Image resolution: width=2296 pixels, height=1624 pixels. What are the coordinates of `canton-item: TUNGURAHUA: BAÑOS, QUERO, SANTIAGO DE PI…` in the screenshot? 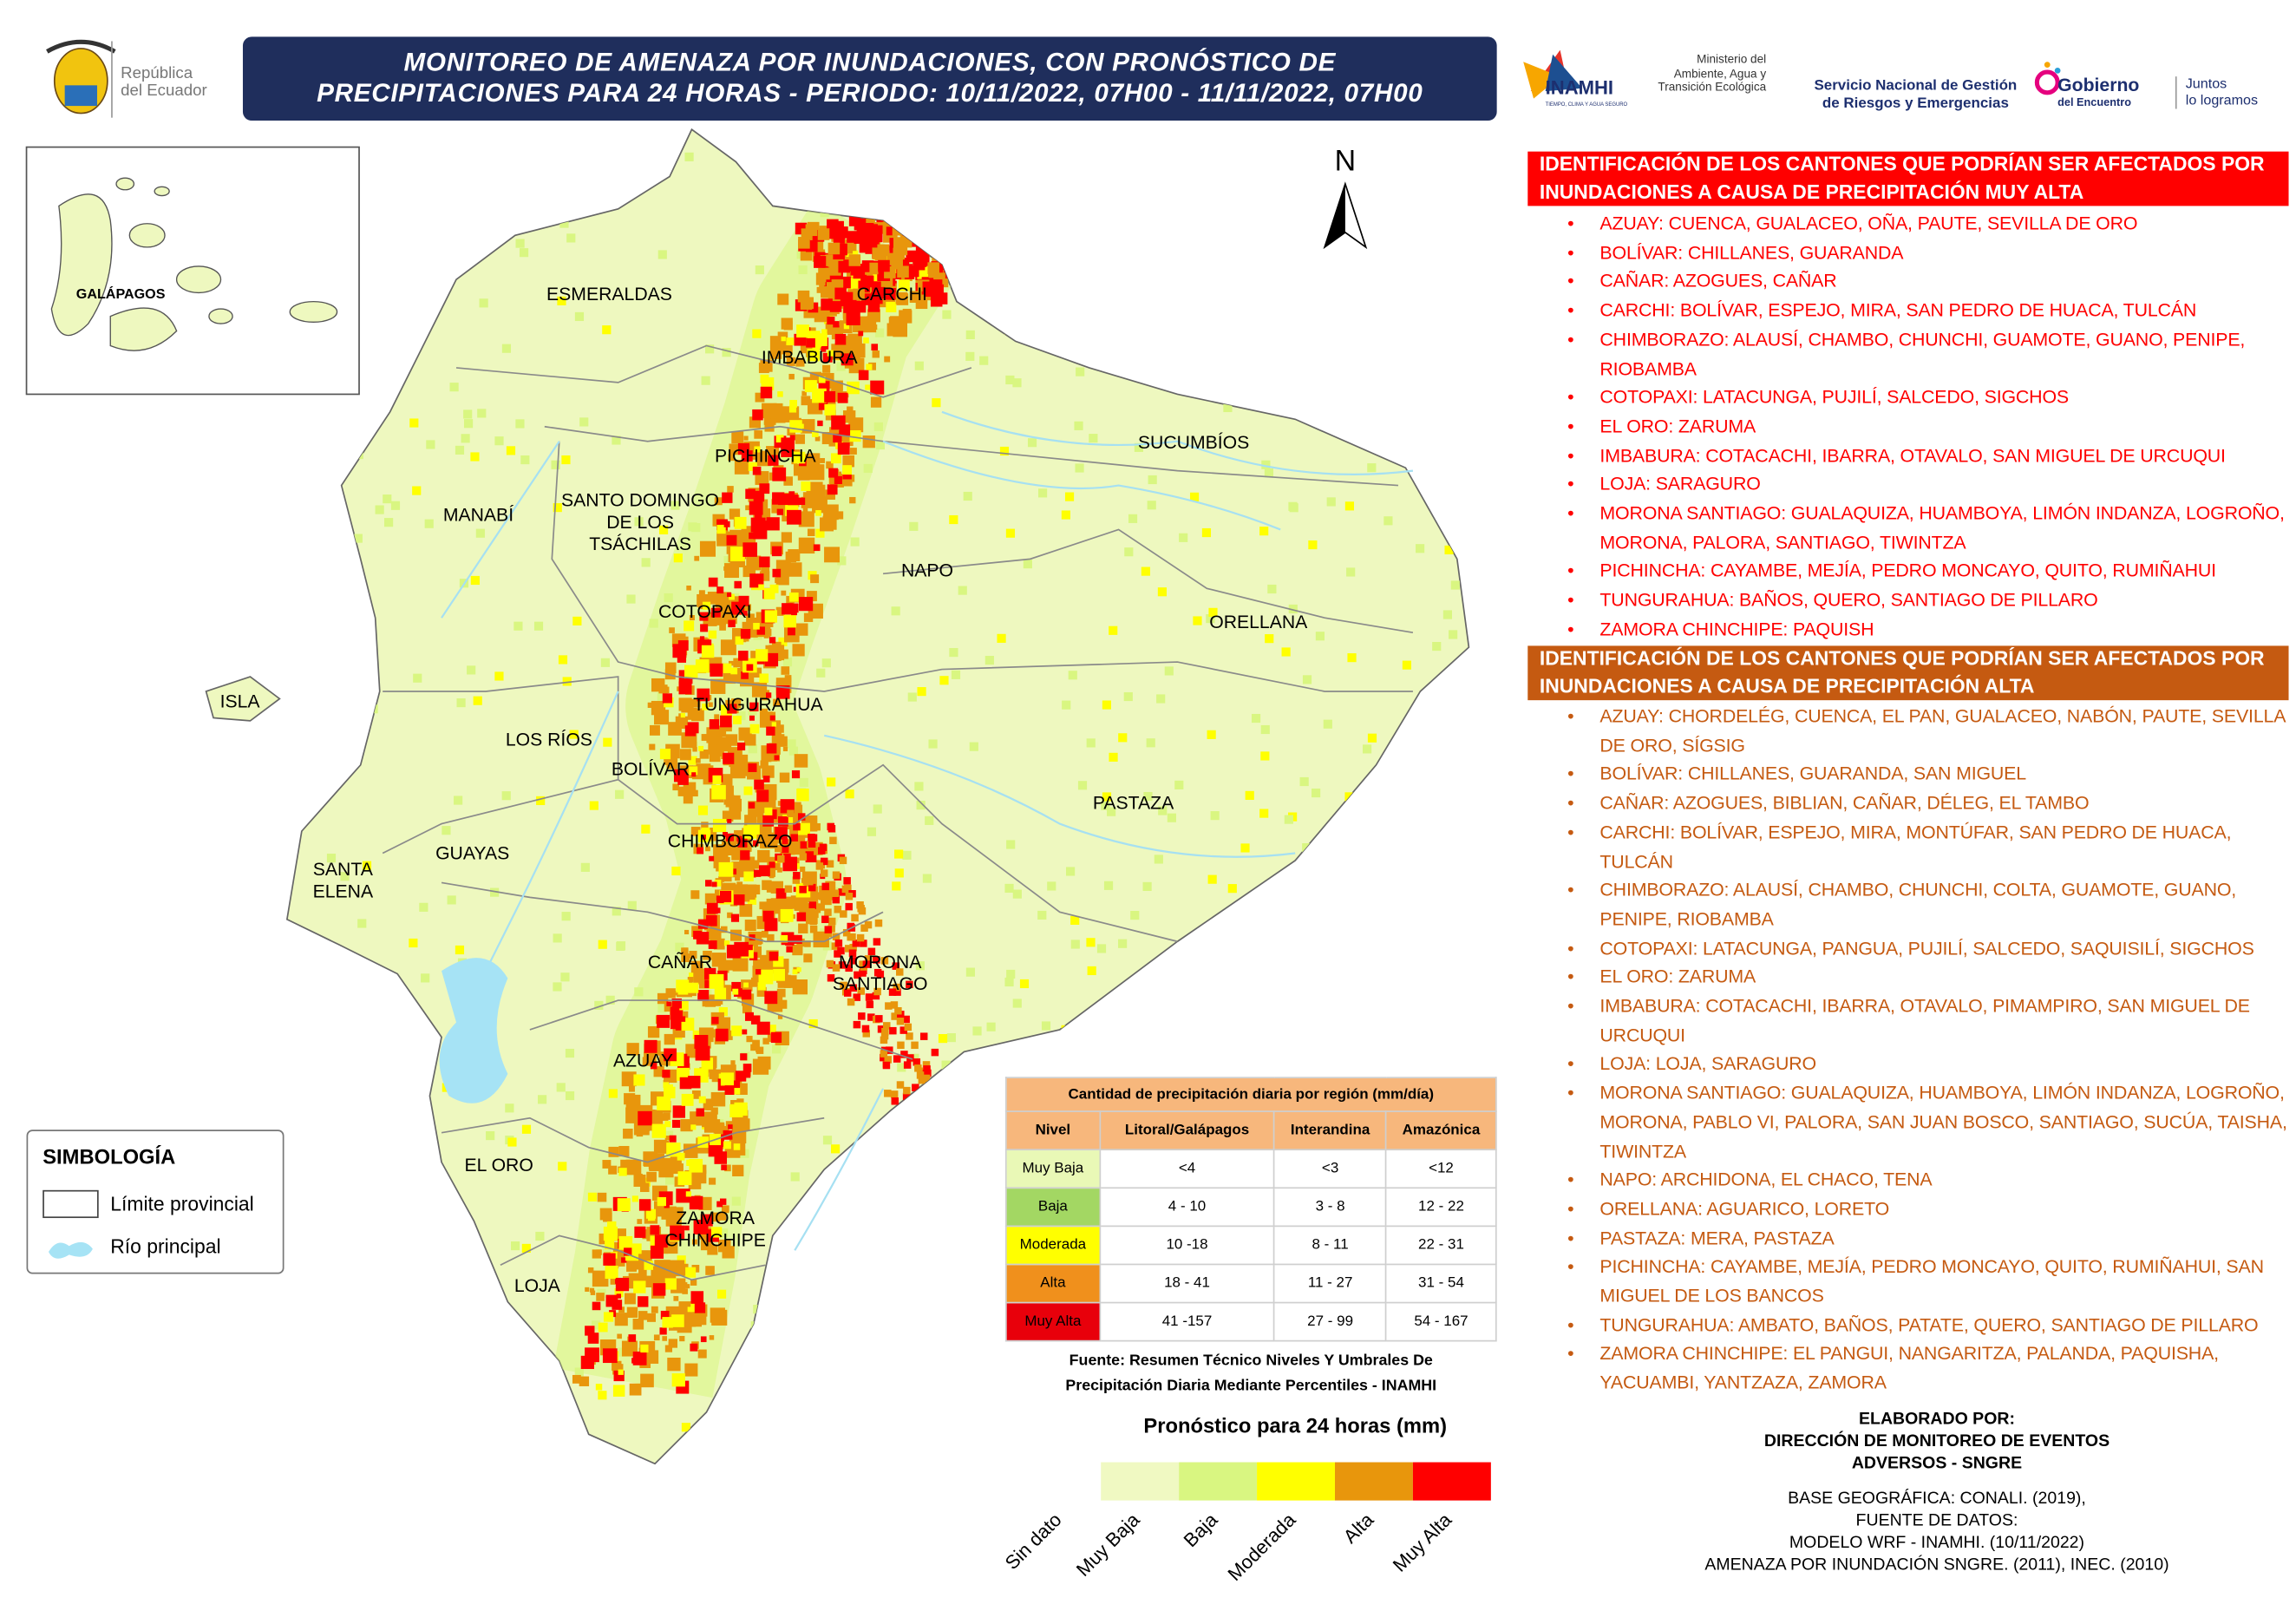 It's located at (1926, 601).